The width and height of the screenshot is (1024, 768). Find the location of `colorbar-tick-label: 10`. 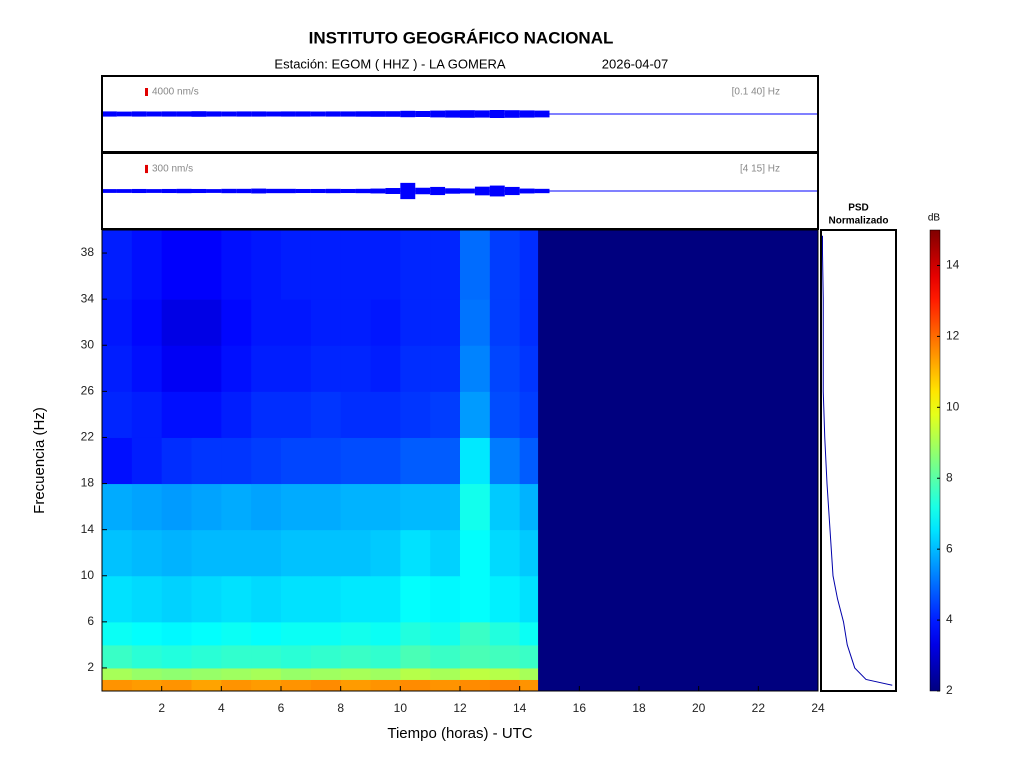

colorbar-tick-label: 10 is located at coordinates (953, 406).